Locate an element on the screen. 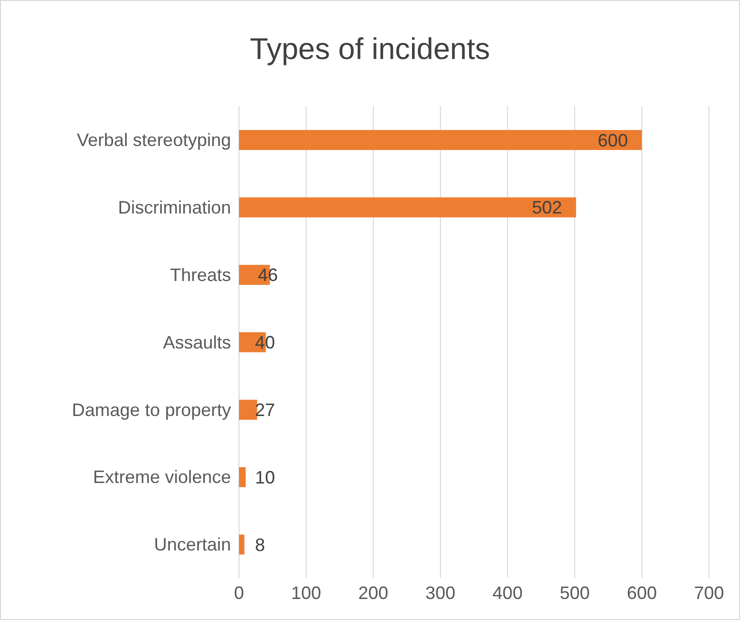  x-tick-label: 100 is located at coordinates (306, 592).